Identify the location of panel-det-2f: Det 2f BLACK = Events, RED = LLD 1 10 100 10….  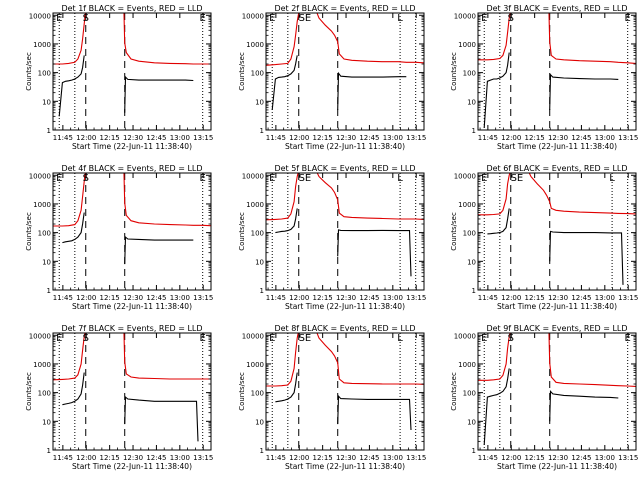
(332, 77).